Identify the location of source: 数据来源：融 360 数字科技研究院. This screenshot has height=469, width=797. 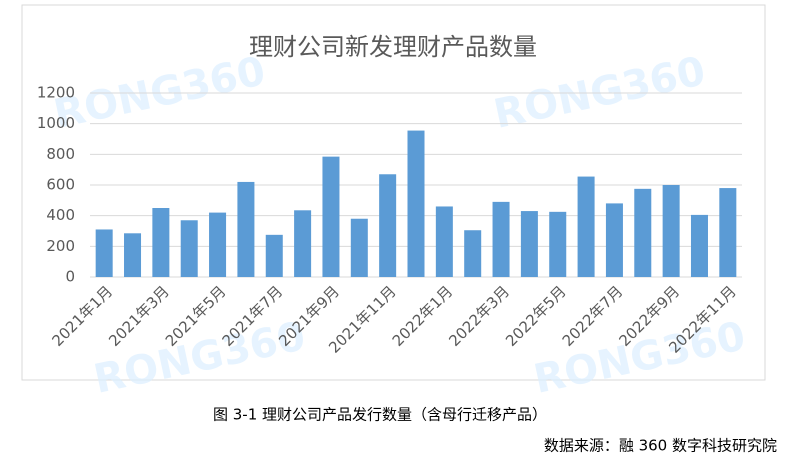
(660, 446).